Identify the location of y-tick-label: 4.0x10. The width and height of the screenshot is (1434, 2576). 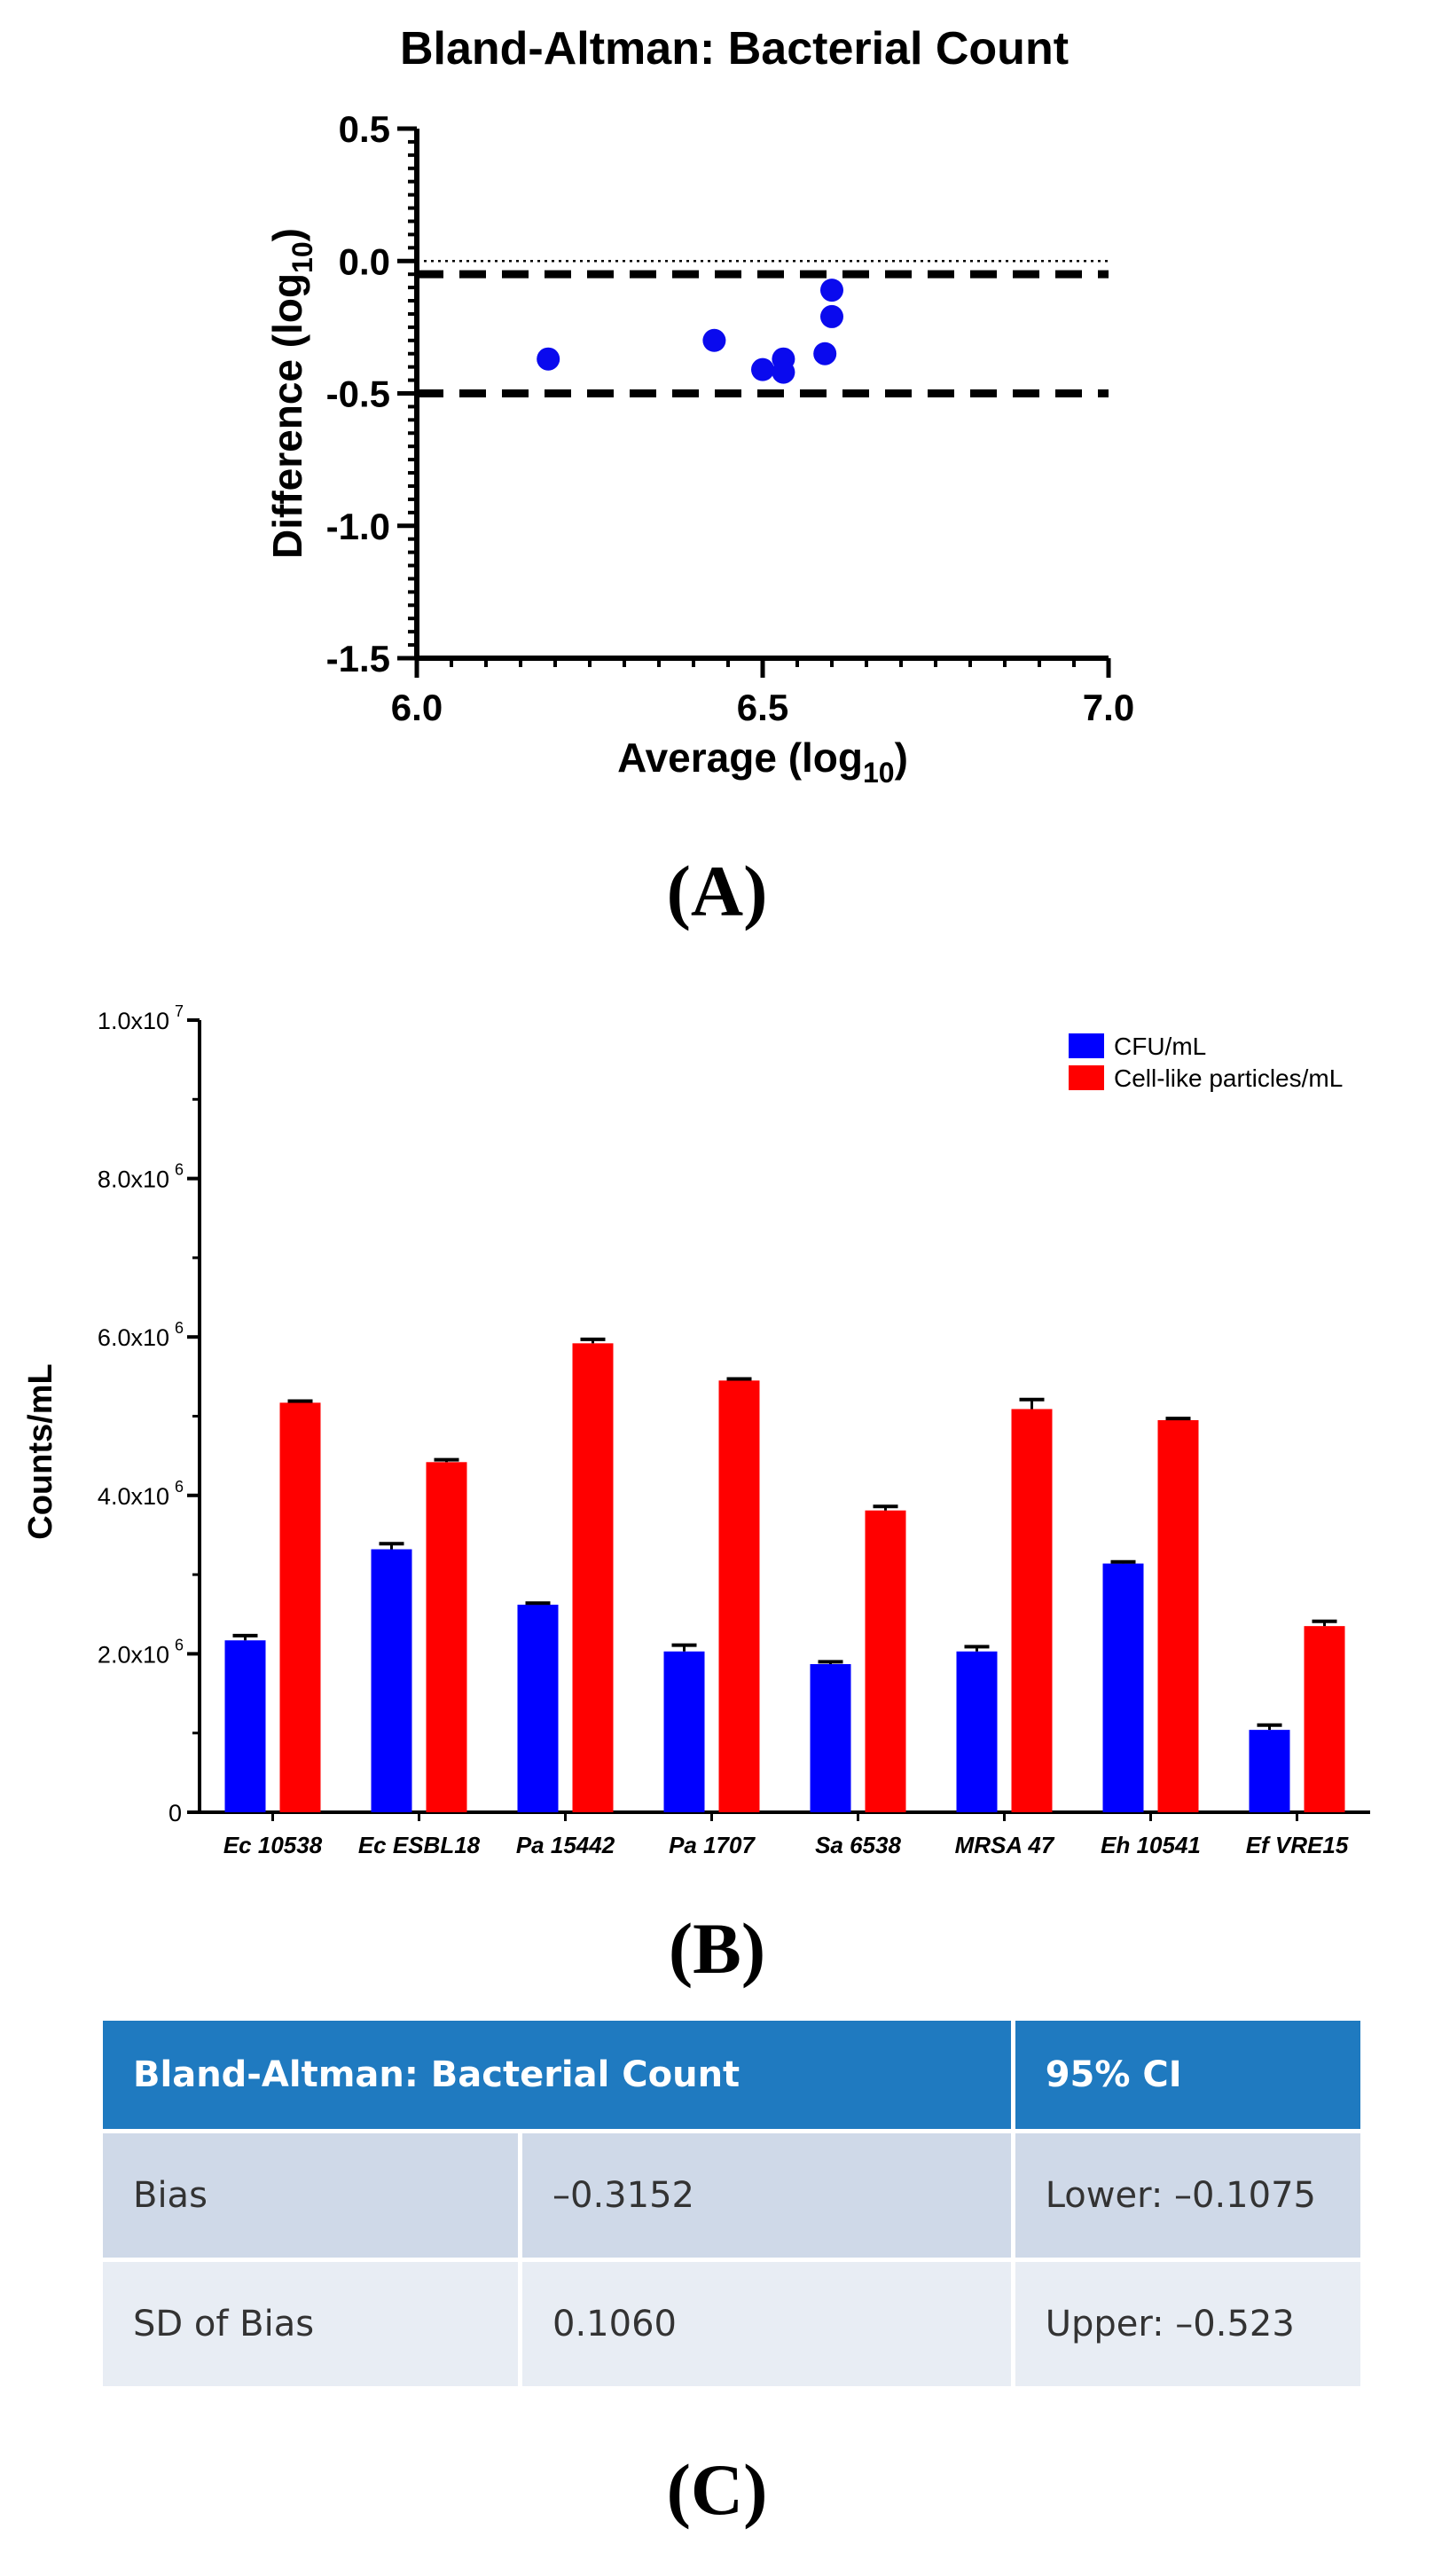
(133, 1496).